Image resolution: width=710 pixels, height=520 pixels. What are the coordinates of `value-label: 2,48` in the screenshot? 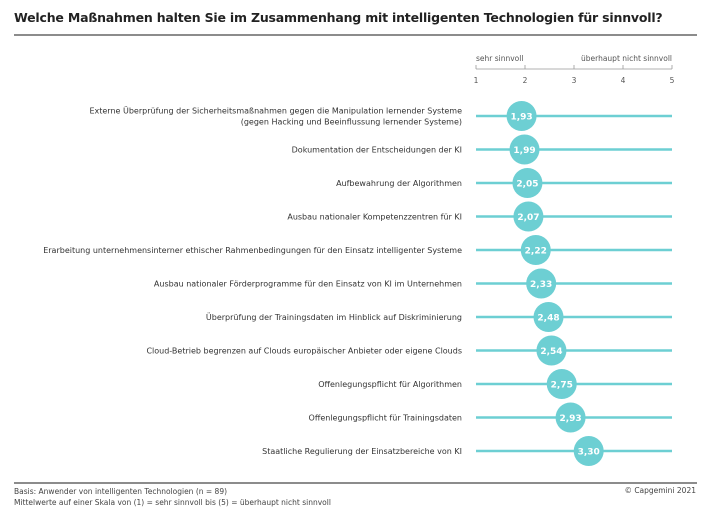 It's located at (548, 319).